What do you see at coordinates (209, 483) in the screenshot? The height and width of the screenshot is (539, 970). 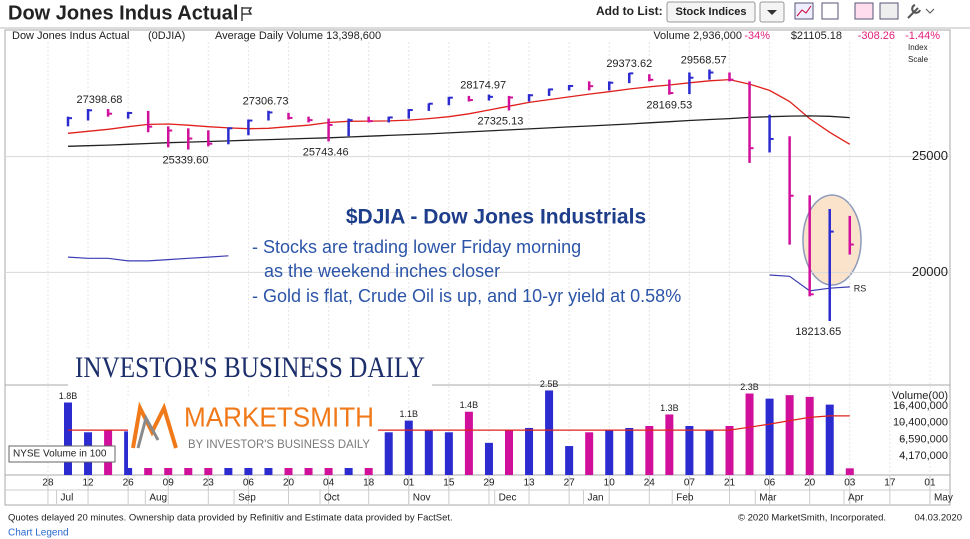 I see `x-tick-label: 23` at bounding box center [209, 483].